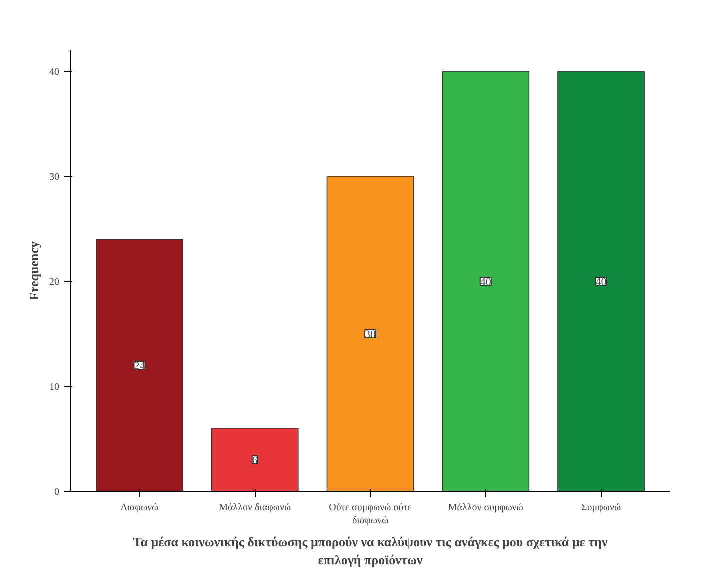 This screenshot has width=717, height=576. Describe the element at coordinates (55, 177) in the screenshot. I see `y-tick-label: 30` at that location.